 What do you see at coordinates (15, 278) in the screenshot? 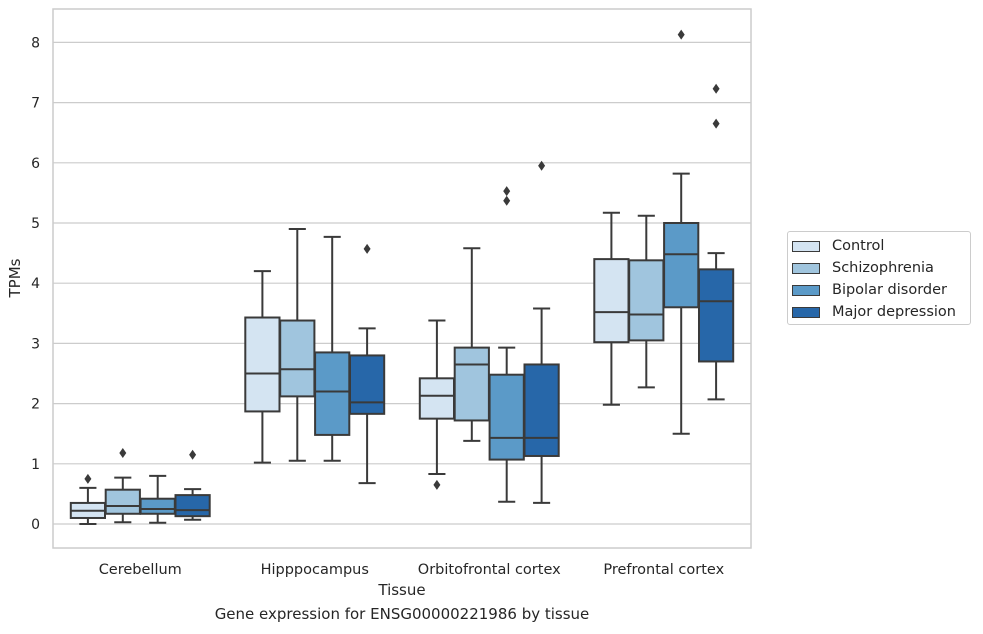
I see `y-axis-label: TPMs` at bounding box center [15, 278].